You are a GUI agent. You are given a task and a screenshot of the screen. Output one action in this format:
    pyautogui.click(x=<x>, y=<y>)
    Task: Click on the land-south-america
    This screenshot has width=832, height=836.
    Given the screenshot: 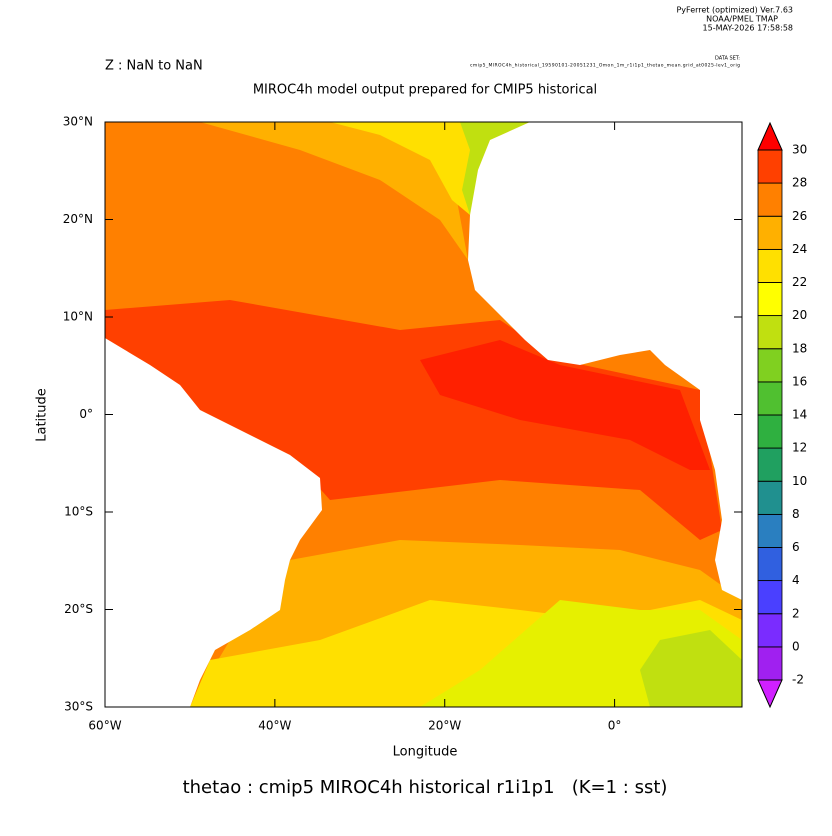 What is the action you would take?
    pyautogui.click(x=213, y=522)
    